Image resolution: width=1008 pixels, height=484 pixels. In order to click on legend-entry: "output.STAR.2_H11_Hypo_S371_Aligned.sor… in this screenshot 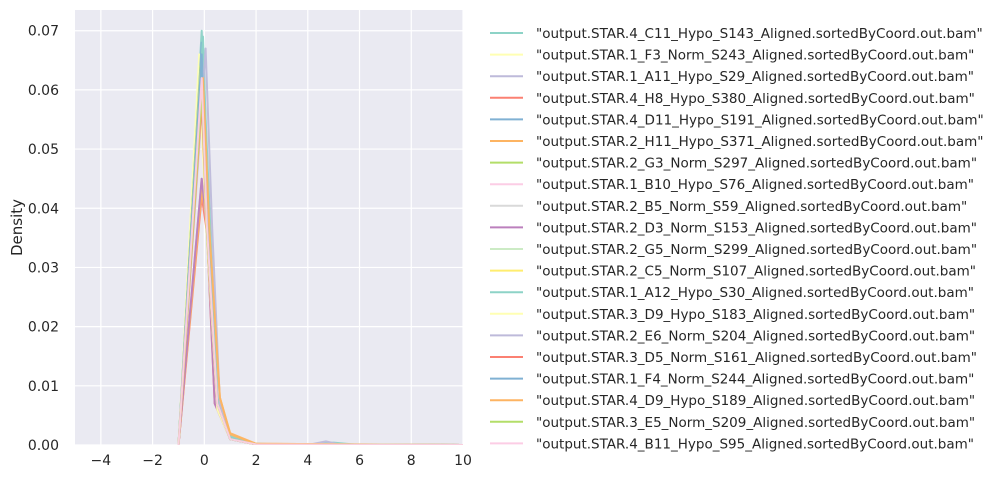, I will do `click(759, 142)`.